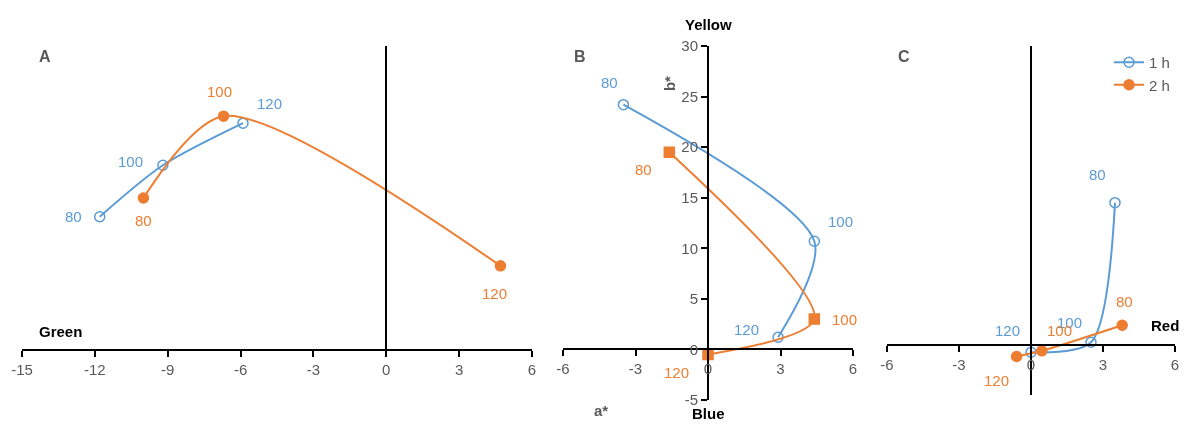  I want to click on y-tick-label: 30, so click(689, 46).